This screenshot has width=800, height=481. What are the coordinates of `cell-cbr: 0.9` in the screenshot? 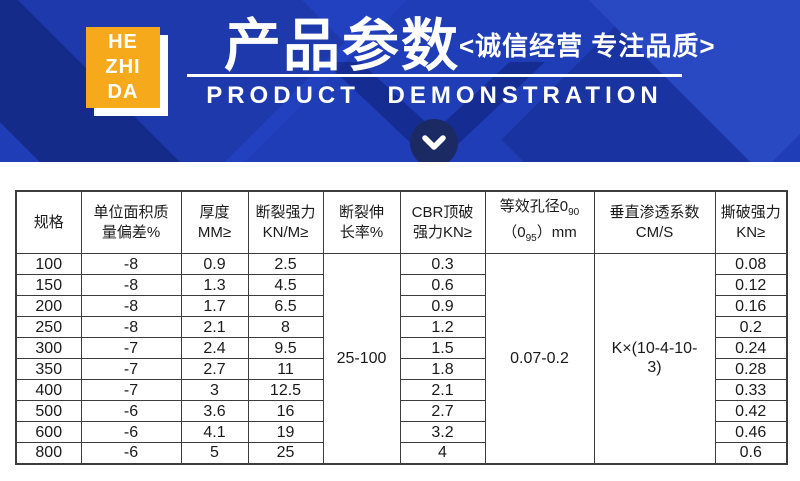 It's located at (442, 306).